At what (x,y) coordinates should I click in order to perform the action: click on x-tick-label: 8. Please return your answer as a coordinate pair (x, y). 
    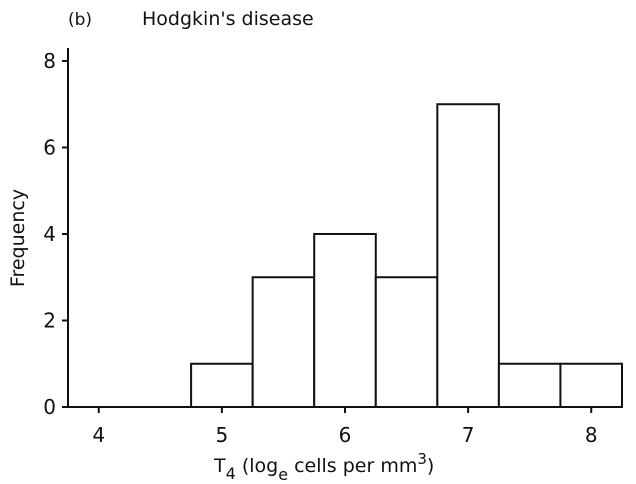
    Looking at the image, I should click on (591, 435).